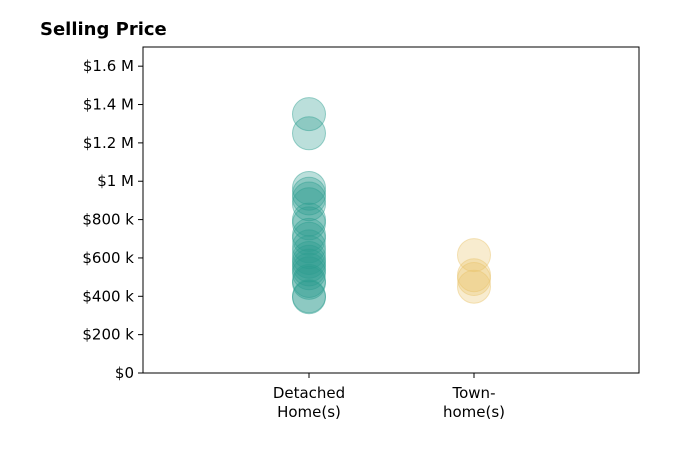 The image size is (679, 462). Describe the element at coordinates (108, 66) in the screenshot. I see `y-tick-label: $1.6 M` at that location.